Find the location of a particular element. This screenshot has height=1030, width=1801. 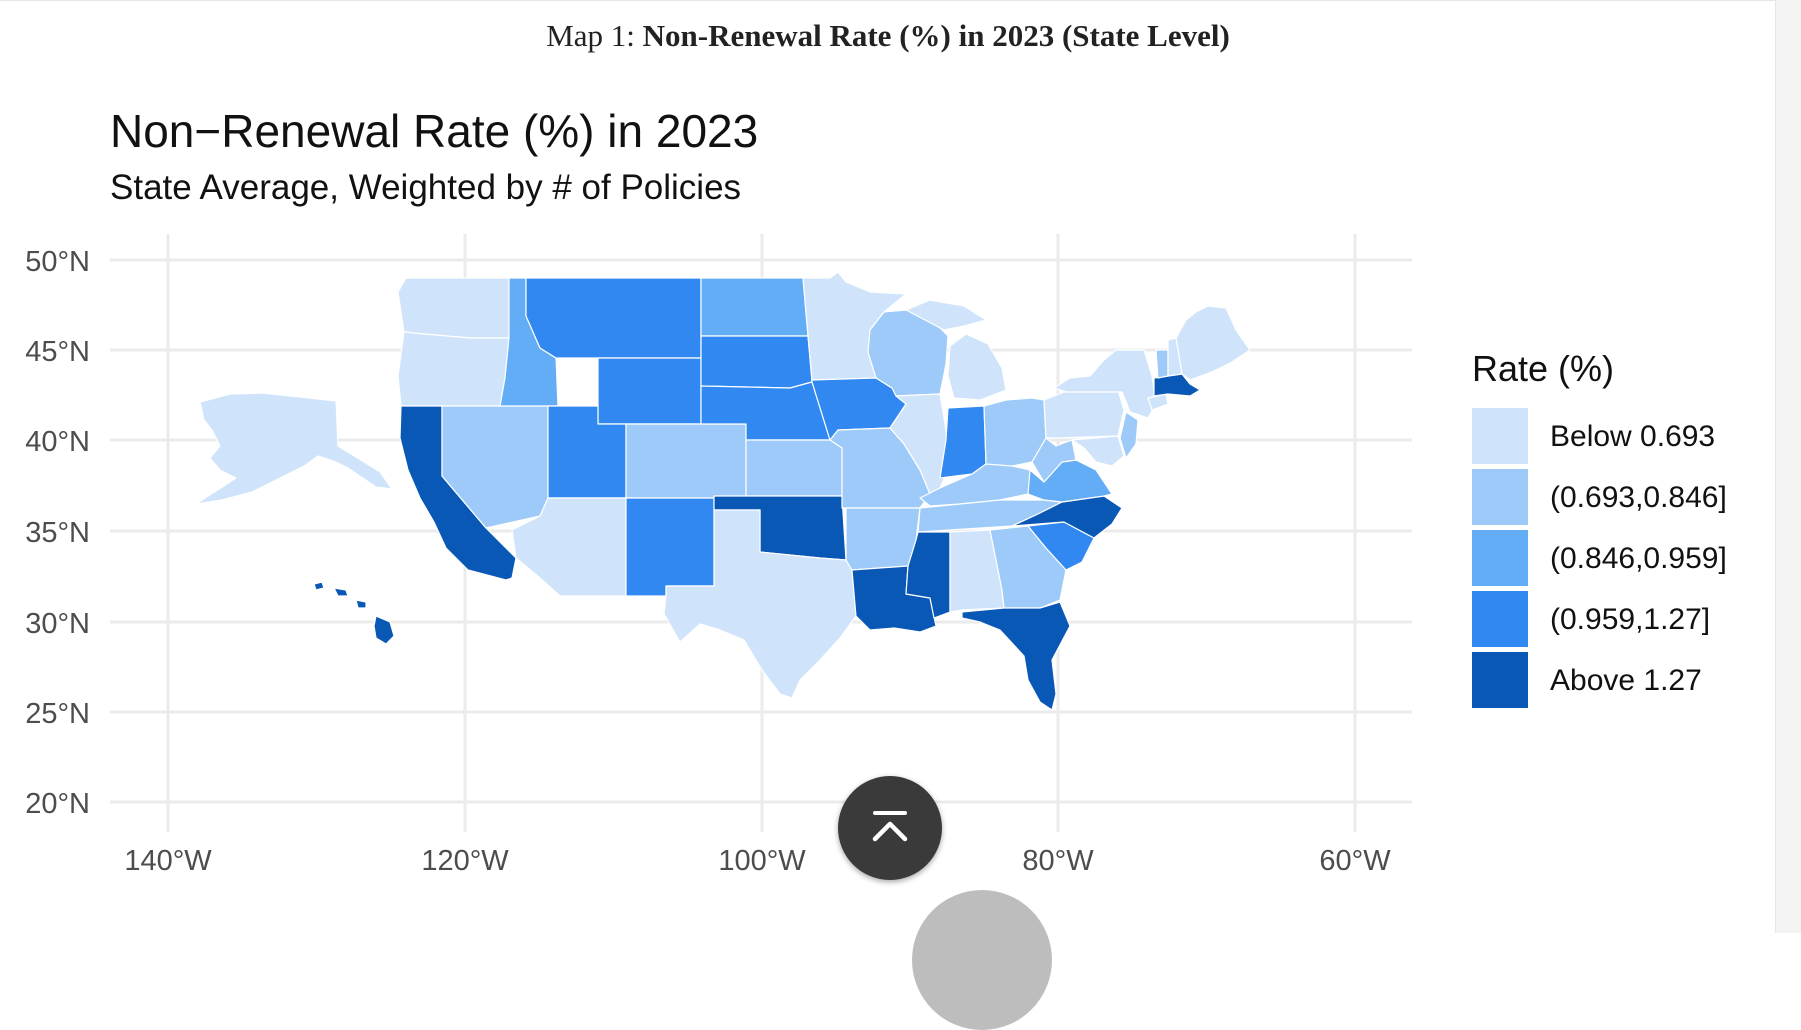

state-washington is located at coordinates (453, 308).